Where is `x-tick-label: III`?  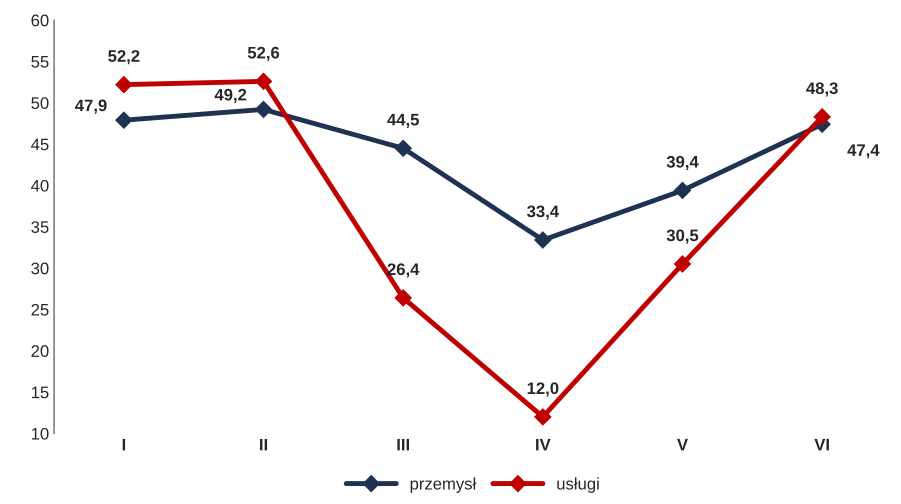
x-tick-label: III is located at coordinates (403, 444).